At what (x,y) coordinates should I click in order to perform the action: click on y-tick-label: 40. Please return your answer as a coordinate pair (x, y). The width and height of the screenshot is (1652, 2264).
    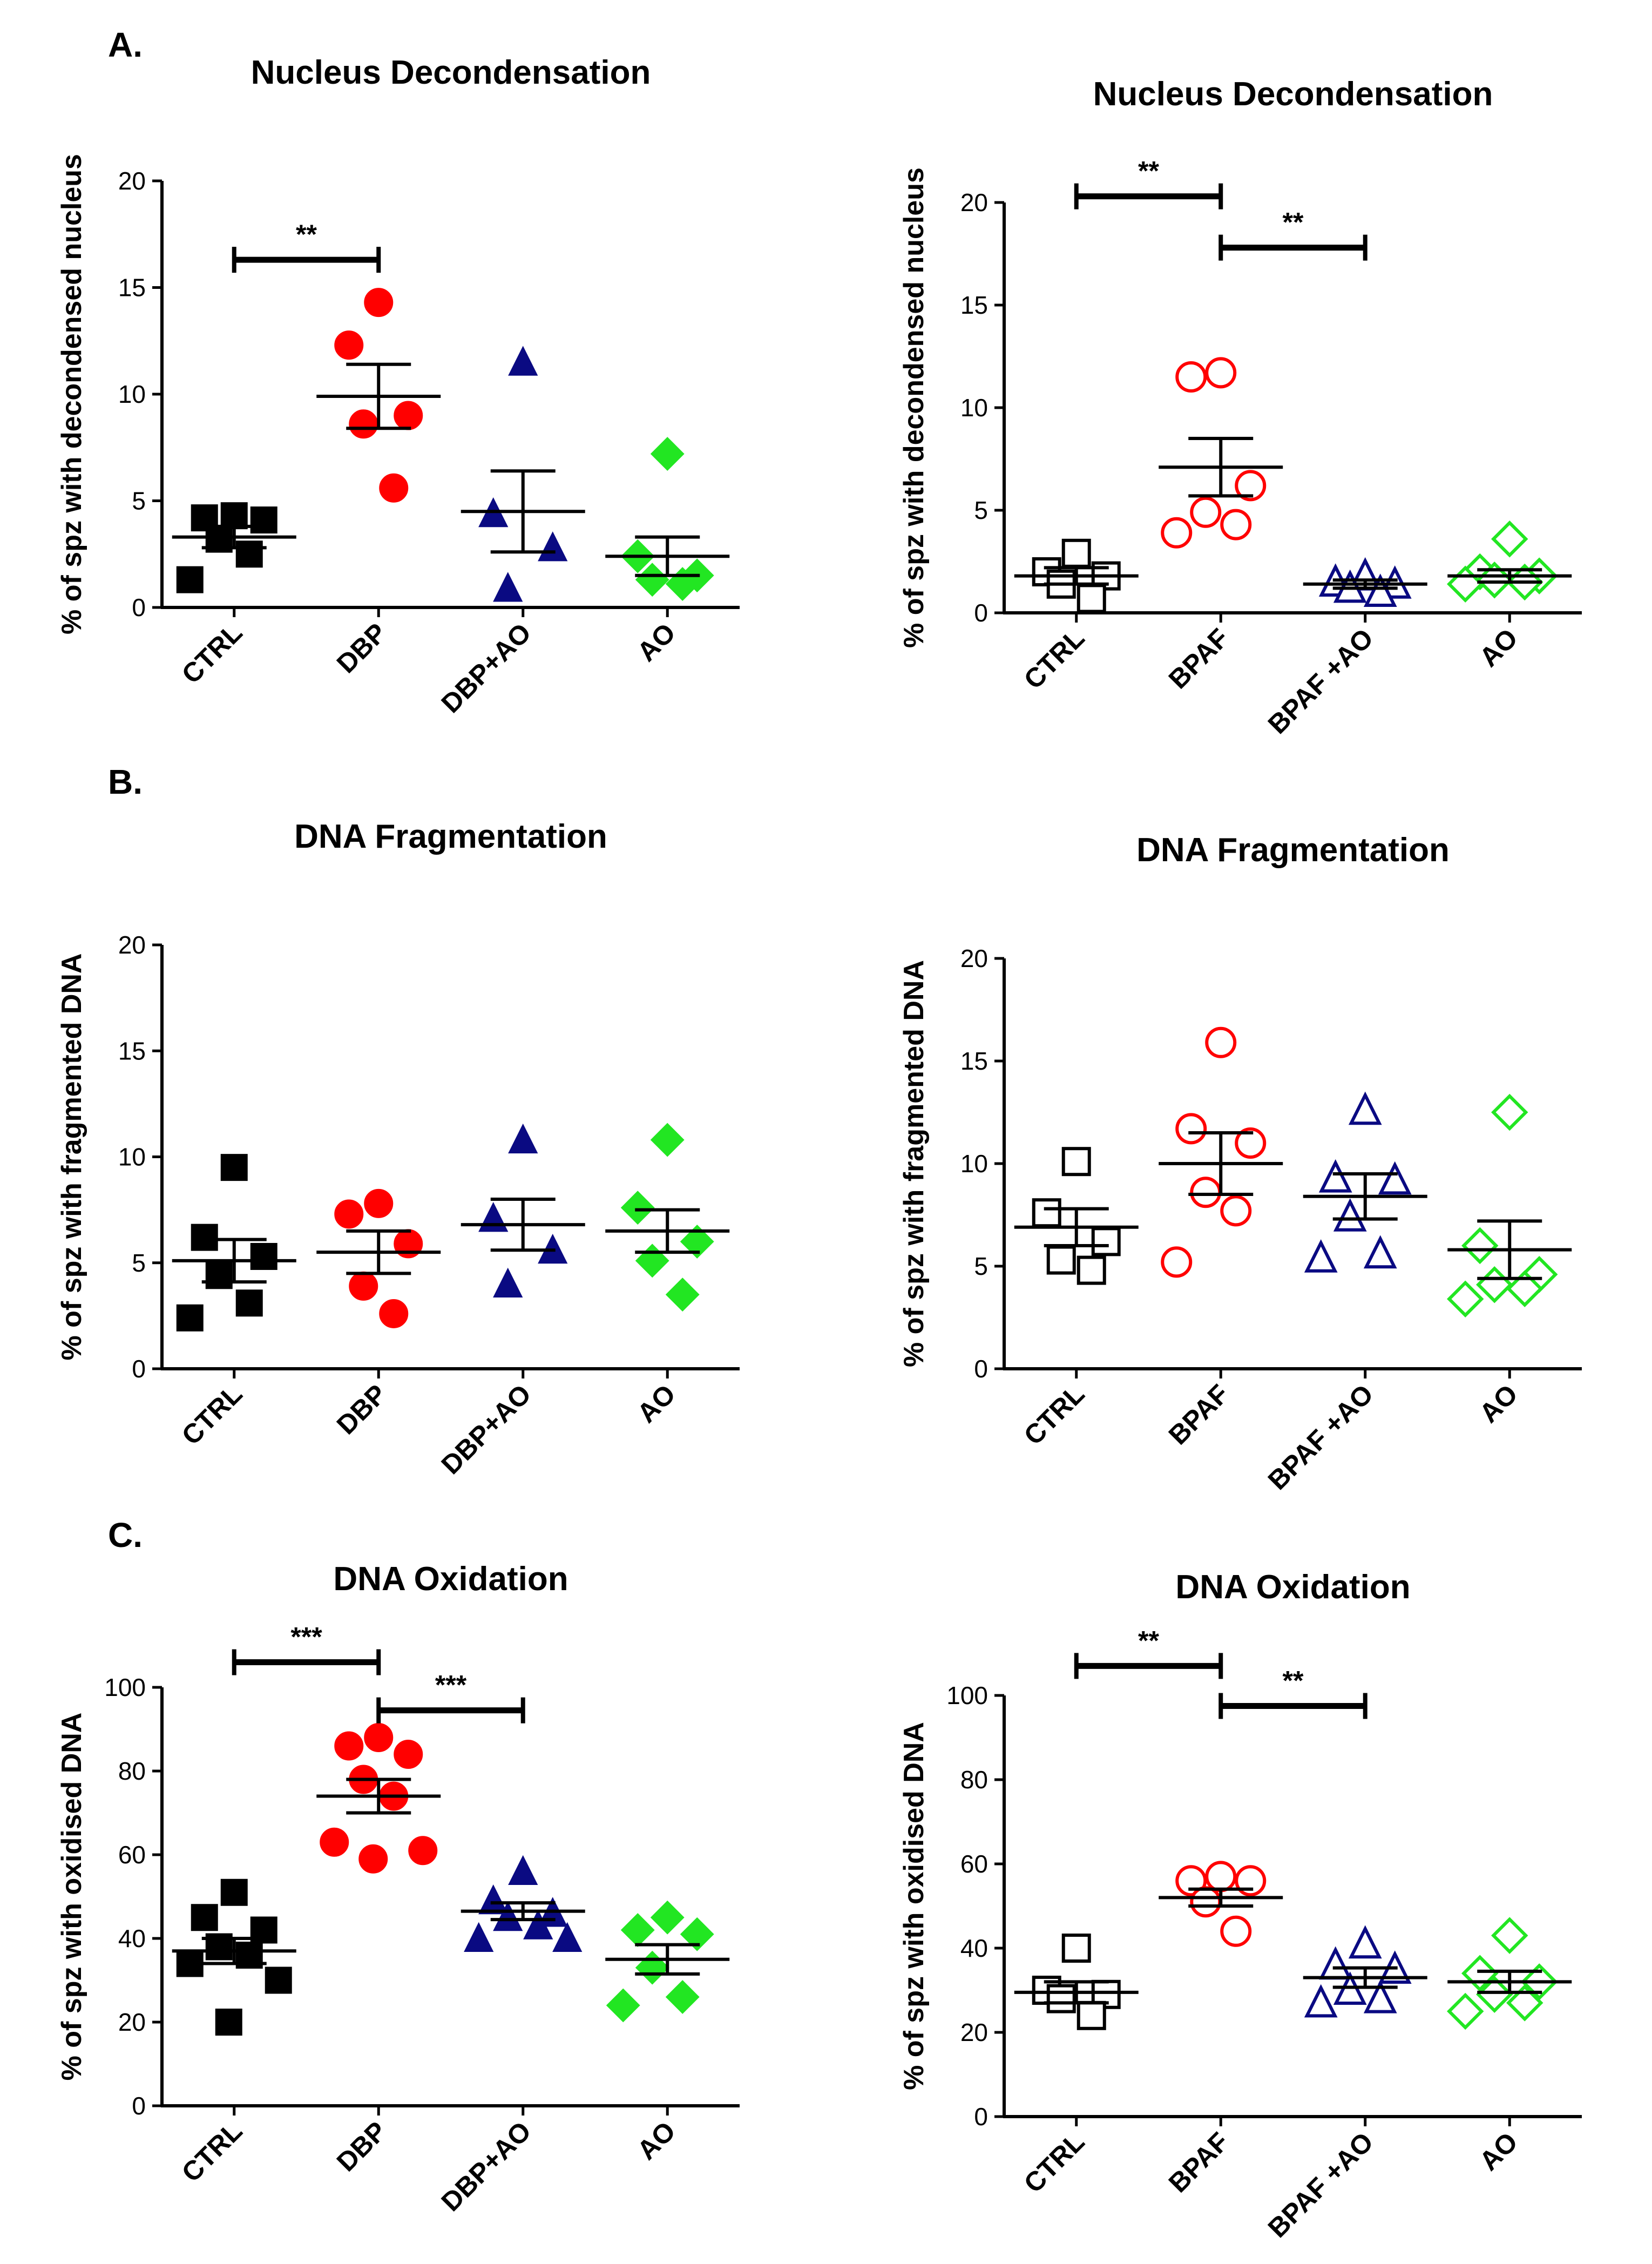
    Looking at the image, I should click on (132, 1938).